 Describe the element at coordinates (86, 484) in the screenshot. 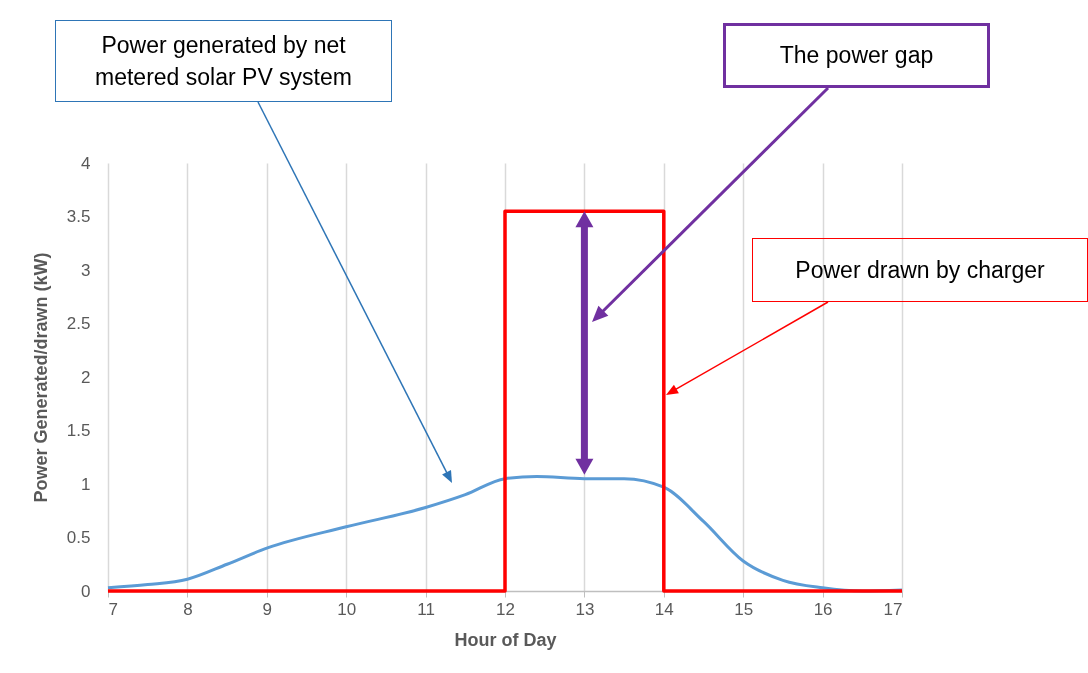

I see `y-tick-label: 1` at that location.